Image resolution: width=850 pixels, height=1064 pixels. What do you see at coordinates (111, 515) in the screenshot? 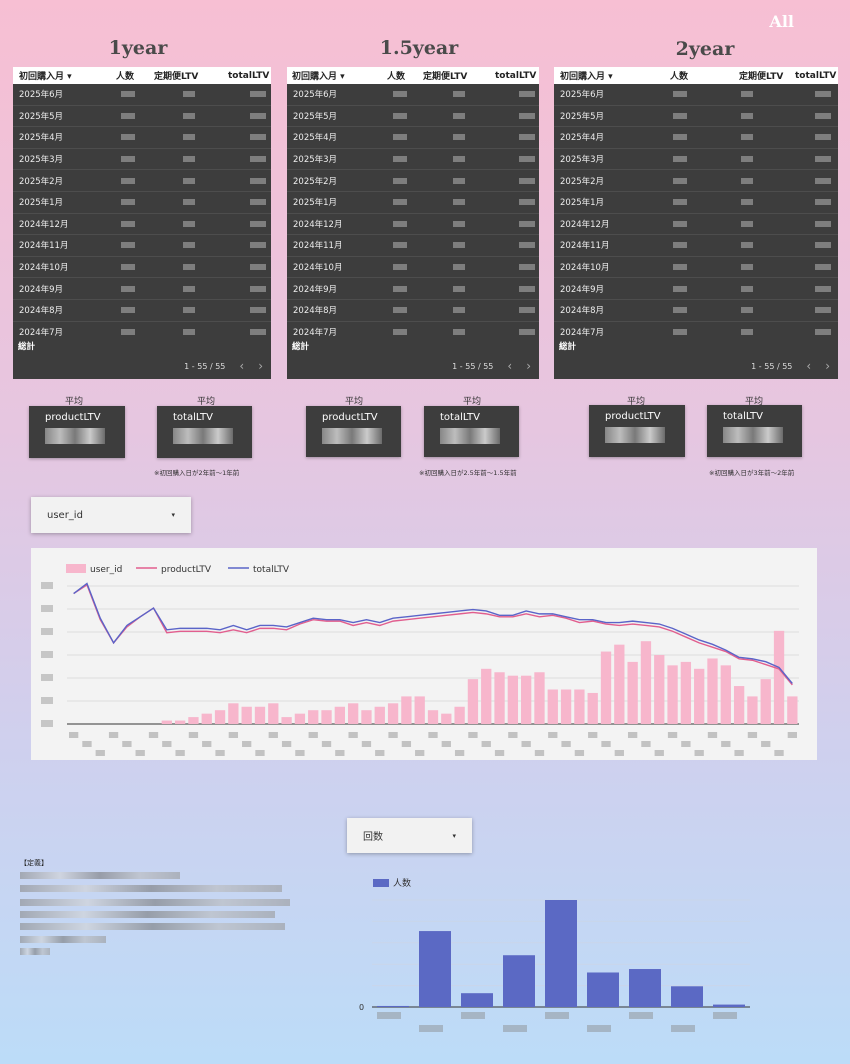
I see `user-id-dropdown: user_id ▾` at bounding box center [111, 515].